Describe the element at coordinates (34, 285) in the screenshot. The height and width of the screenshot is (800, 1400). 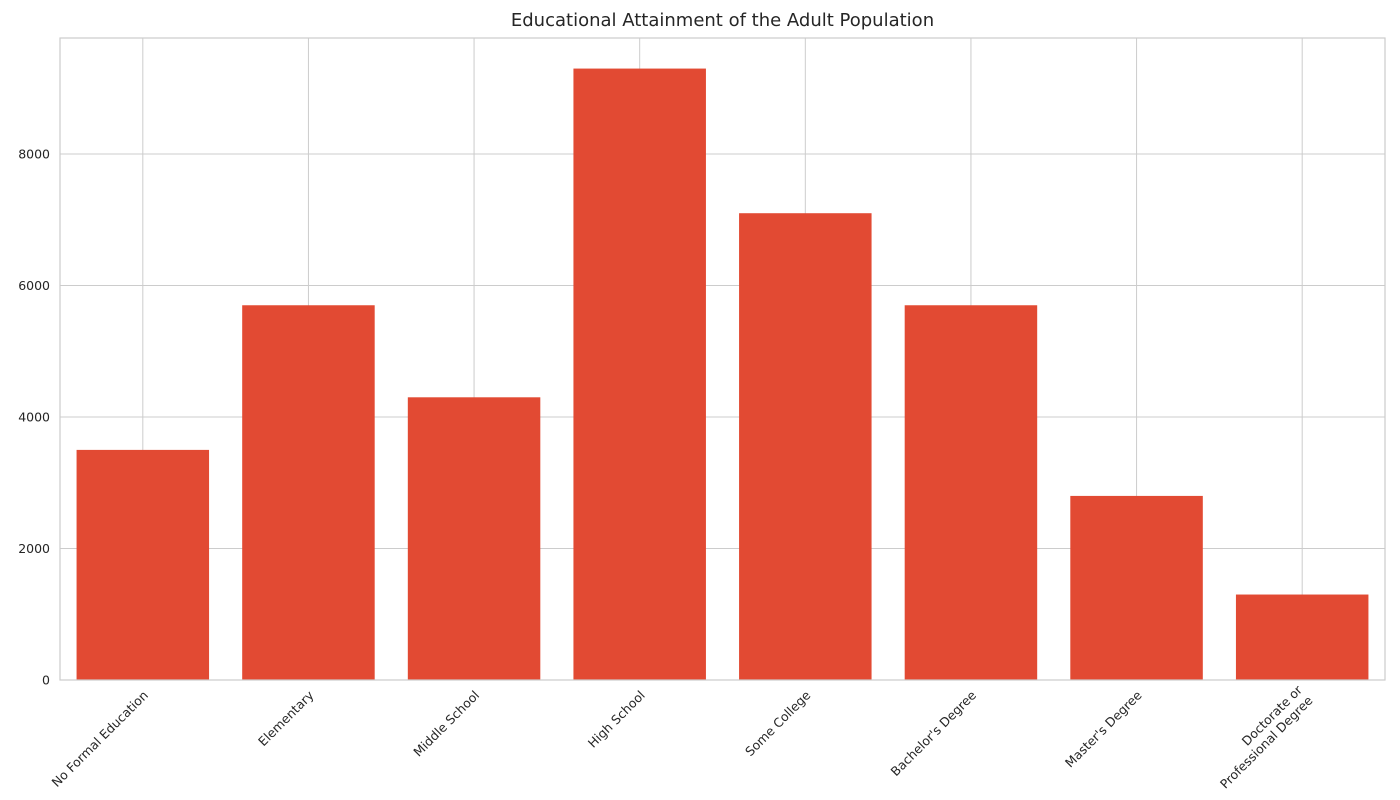
I see `y-tick-label: 6000` at that location.